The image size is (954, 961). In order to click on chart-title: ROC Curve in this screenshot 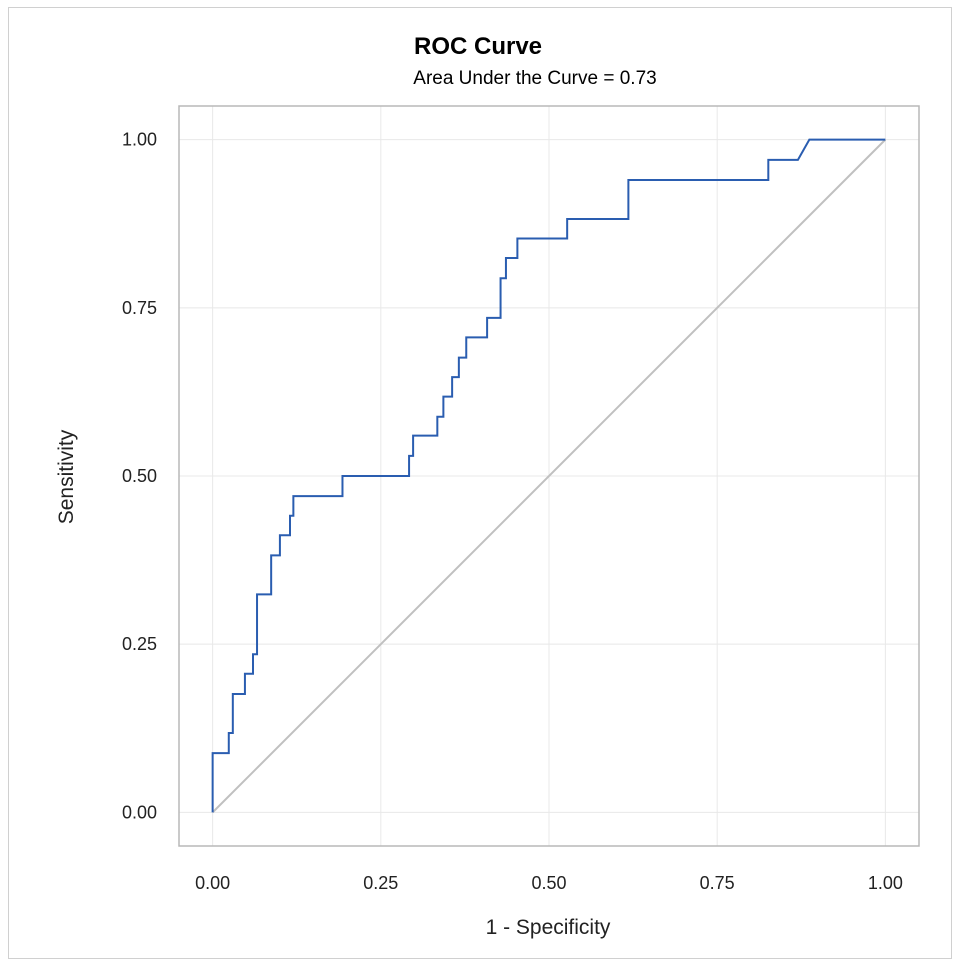, I will do `click(478, 46)`.